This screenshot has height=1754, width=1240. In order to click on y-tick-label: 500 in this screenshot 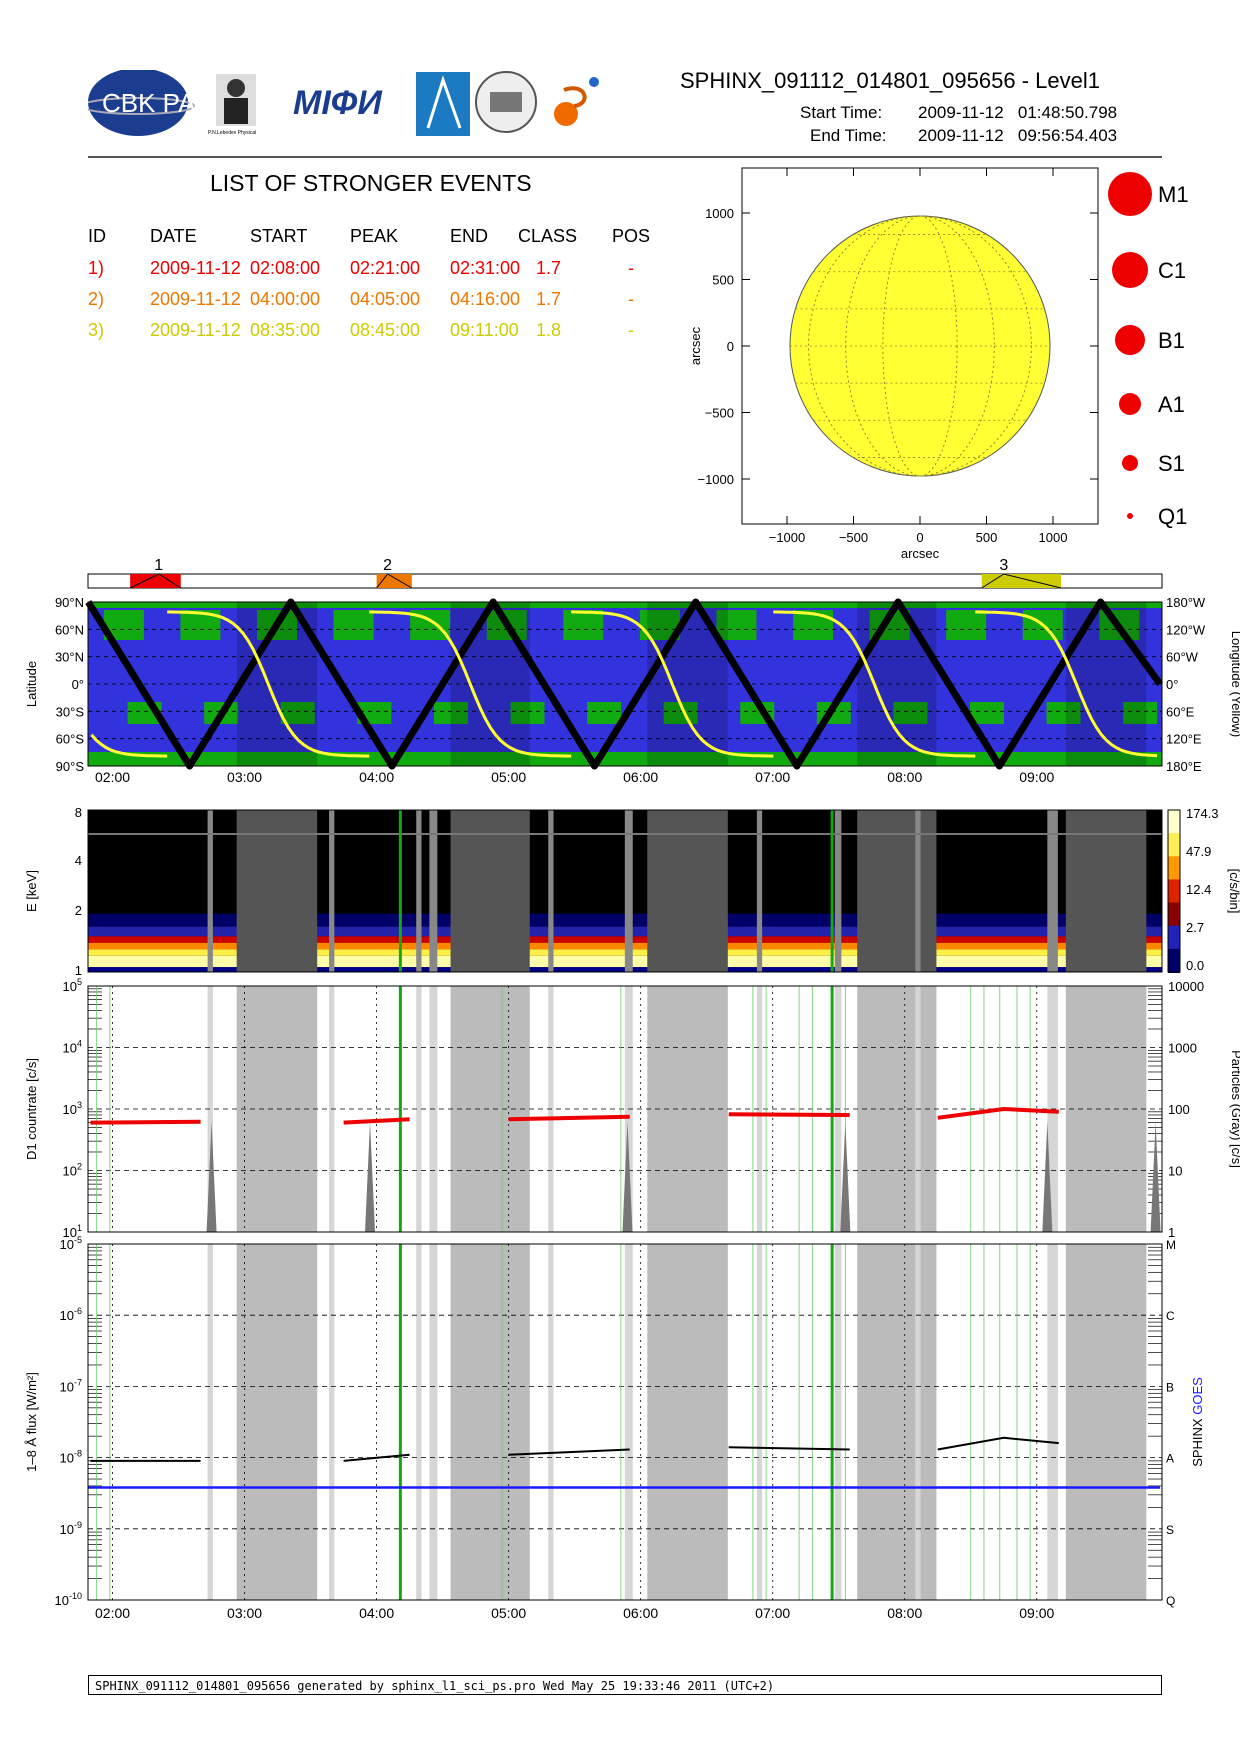, I will do `click(723, 280)`.